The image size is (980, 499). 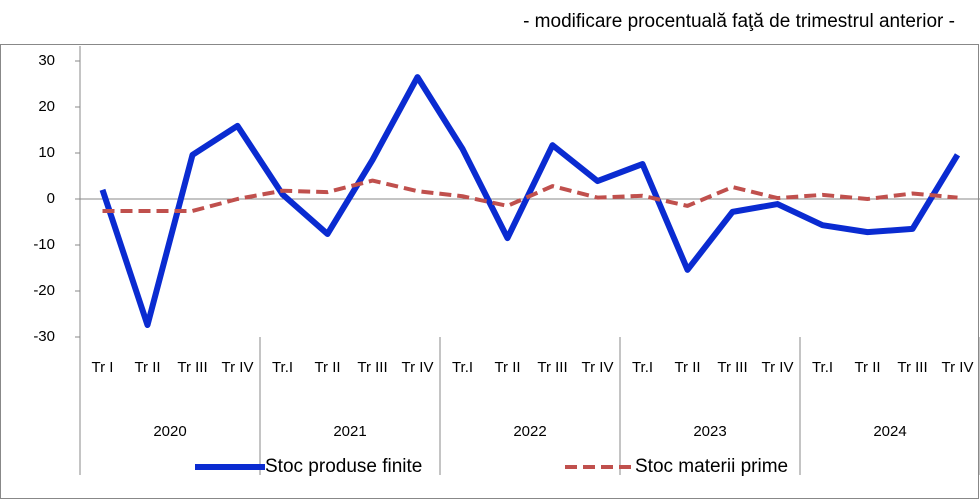 What do you see at coordinates (44, 290) in the screenshot?
I see `y-tick-label: -20` at bounding box center [44, 290].